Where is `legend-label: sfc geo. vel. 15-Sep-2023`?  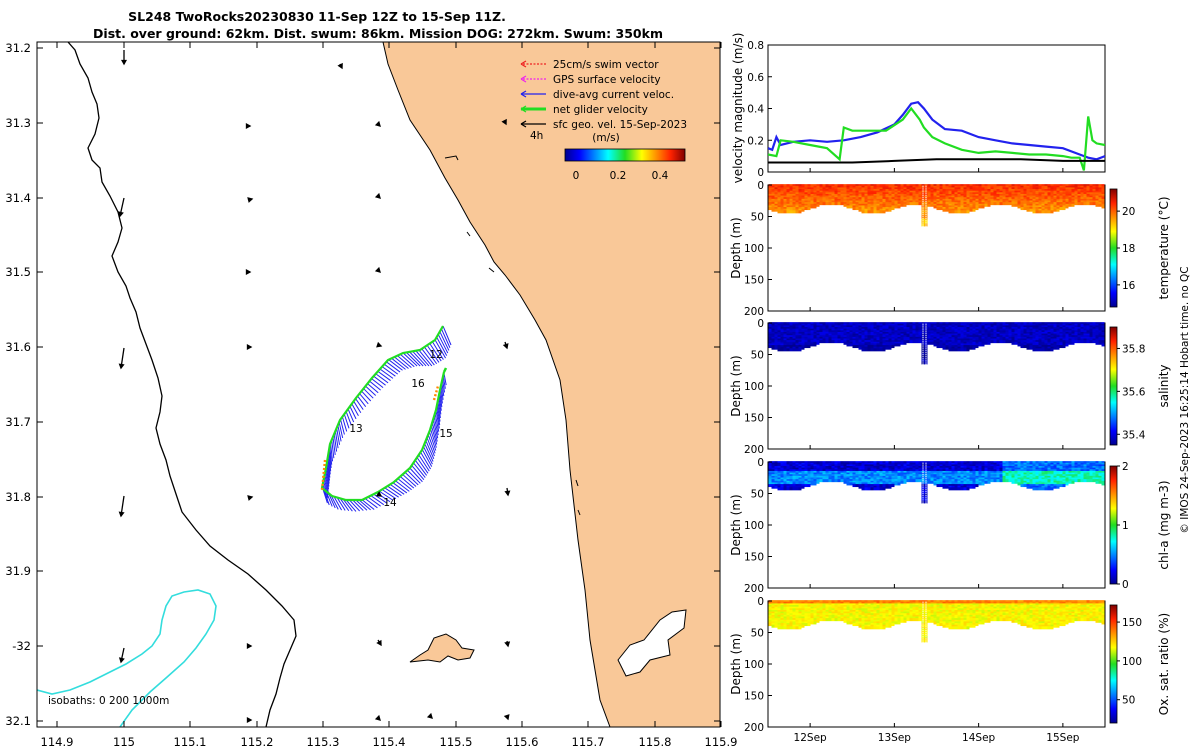 legend-label: sfc geo. vel. 15-Sep-2023 is located at coordinates (620, 125).